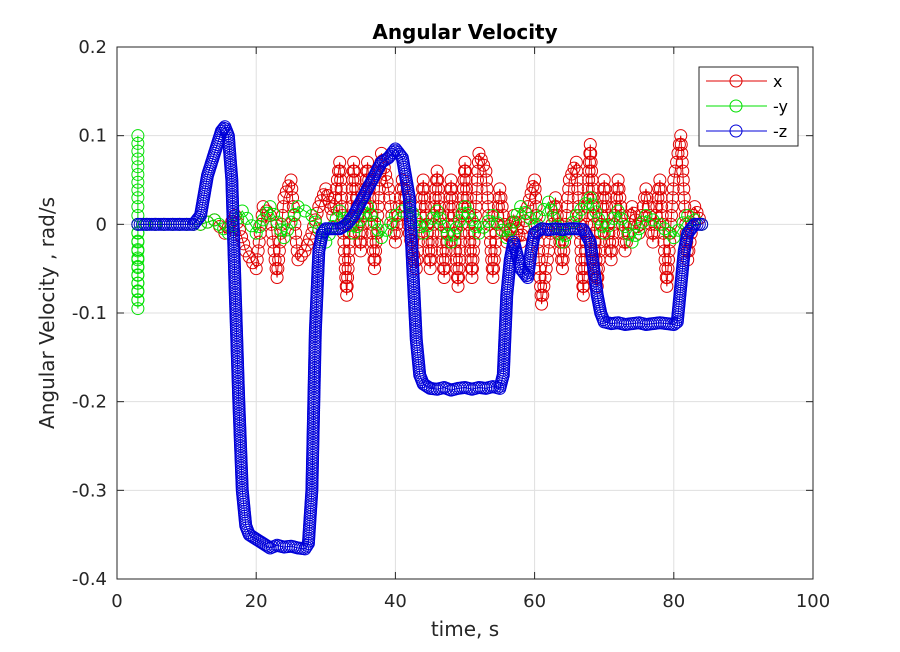 Image resolution: width=900 pixels, height=652 pixels. Describe the element at coordinates (47, 313) in the screenshot. I see `y-axis-label: Angular Velocity , rad/s` at that location.